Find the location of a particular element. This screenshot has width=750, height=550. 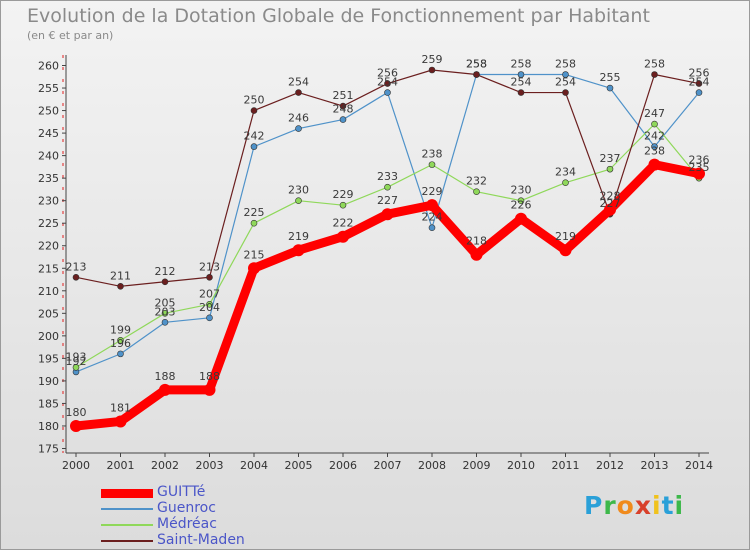

proxiti-logo: Proxiti is located at coordinates (634, 505).